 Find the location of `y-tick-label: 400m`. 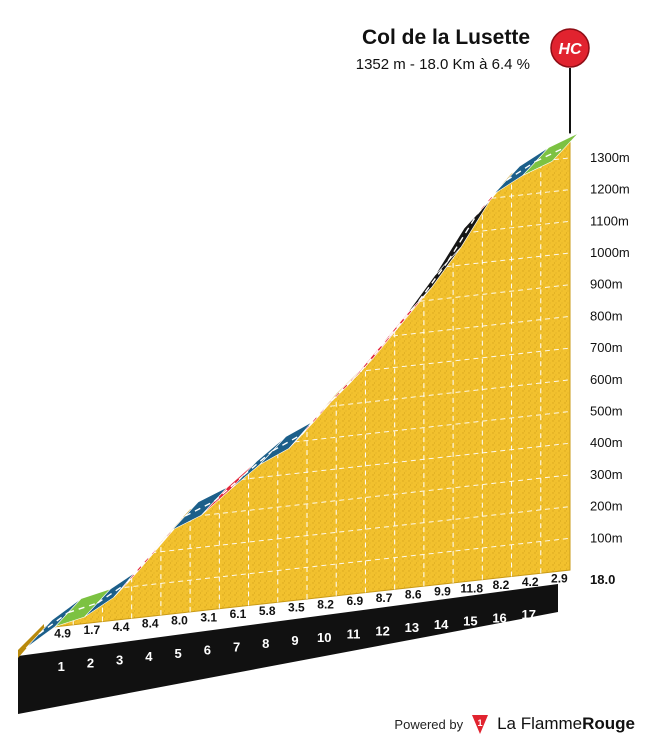

y-tick-label: 400m is located at coordinates (606, 442).